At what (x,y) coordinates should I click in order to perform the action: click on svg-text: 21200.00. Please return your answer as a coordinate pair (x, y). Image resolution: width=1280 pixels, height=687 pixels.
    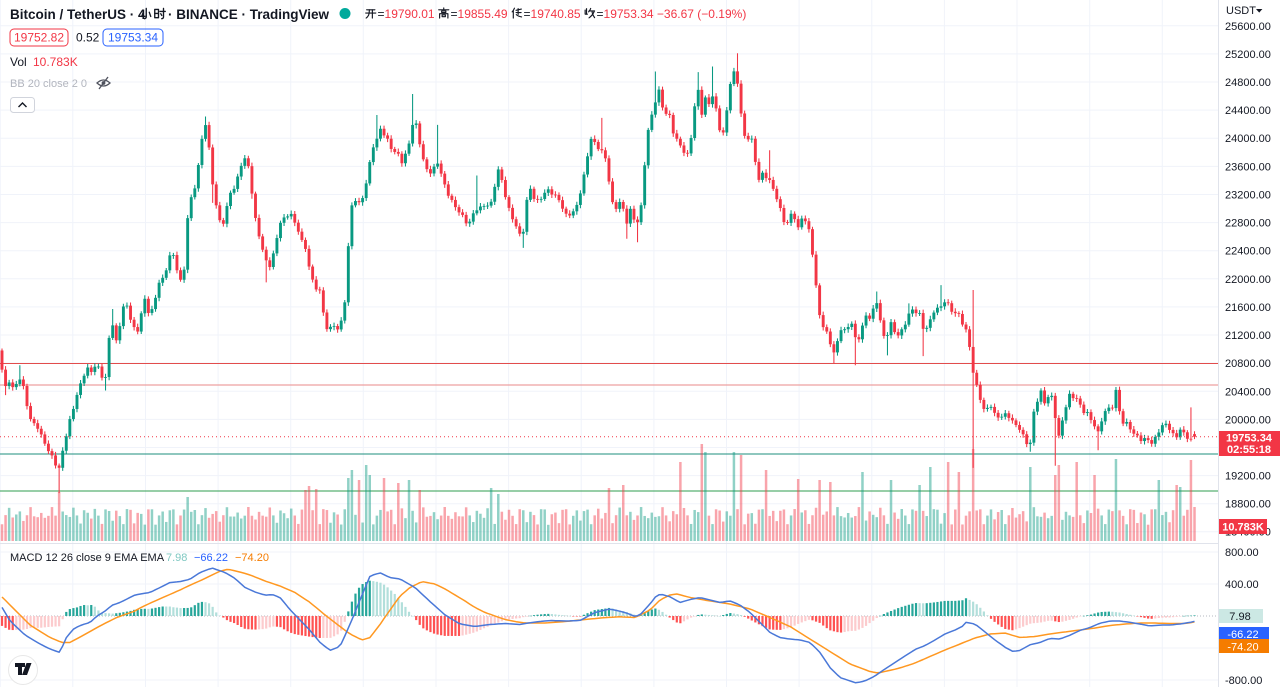
    Looking at the image, I should click on (1248, 336).